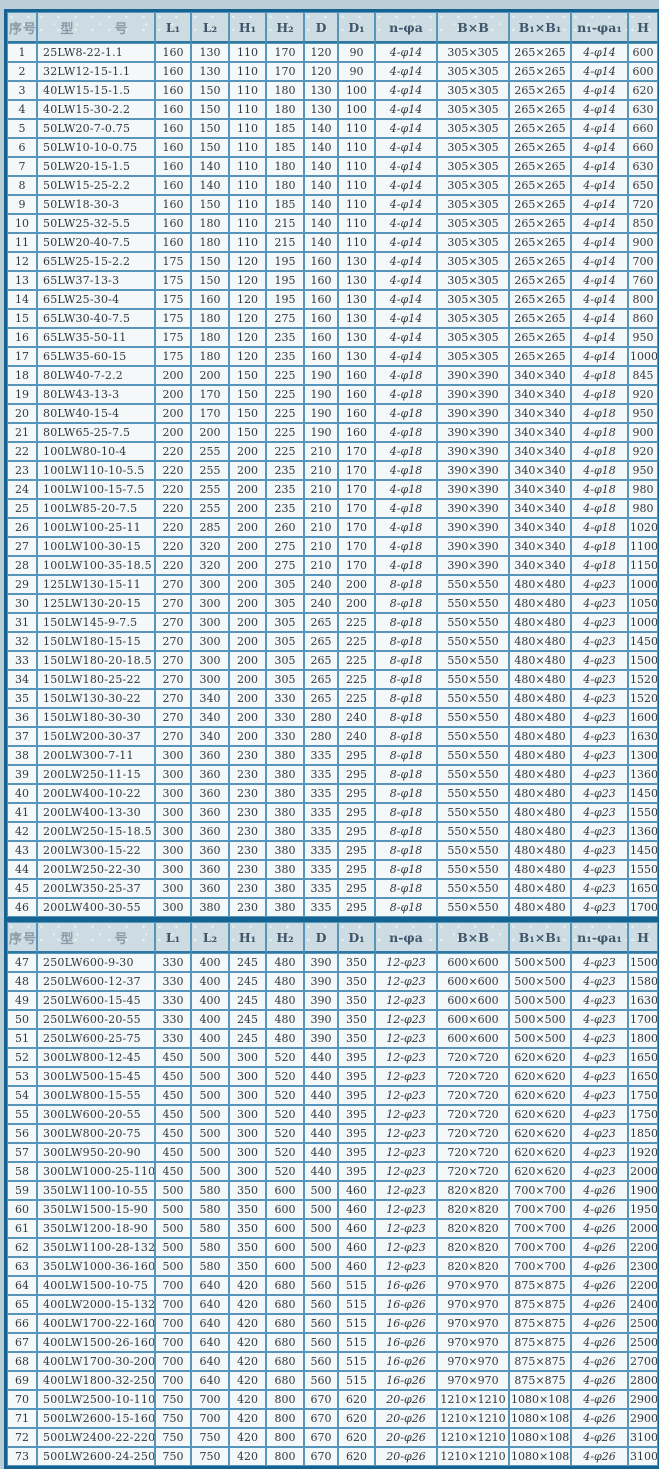  I want to click on cell-h: 1100, so click(643, 546).